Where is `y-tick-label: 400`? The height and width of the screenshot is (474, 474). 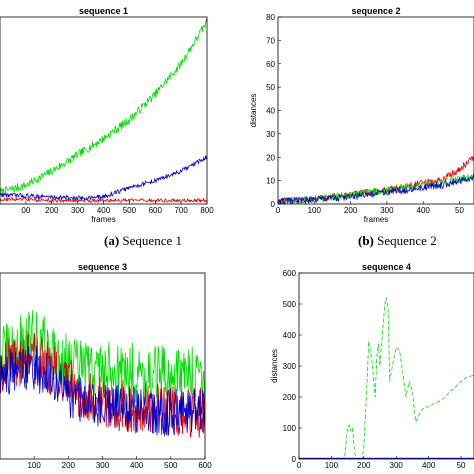 y-tick-label: 400 is located at coordinates (290, 335).